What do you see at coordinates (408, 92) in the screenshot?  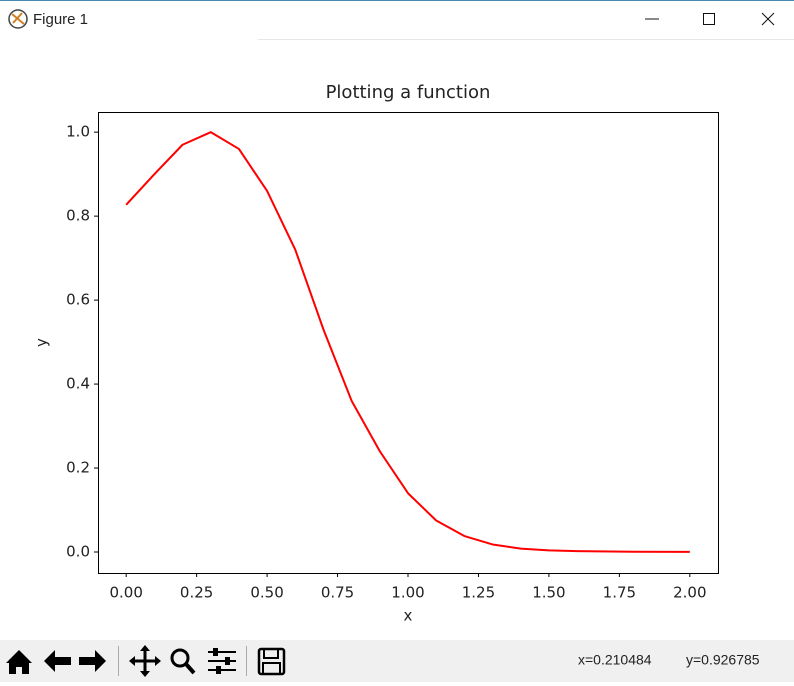 I see `chart-title: Plotting a function` at bounding box center [408, 92].